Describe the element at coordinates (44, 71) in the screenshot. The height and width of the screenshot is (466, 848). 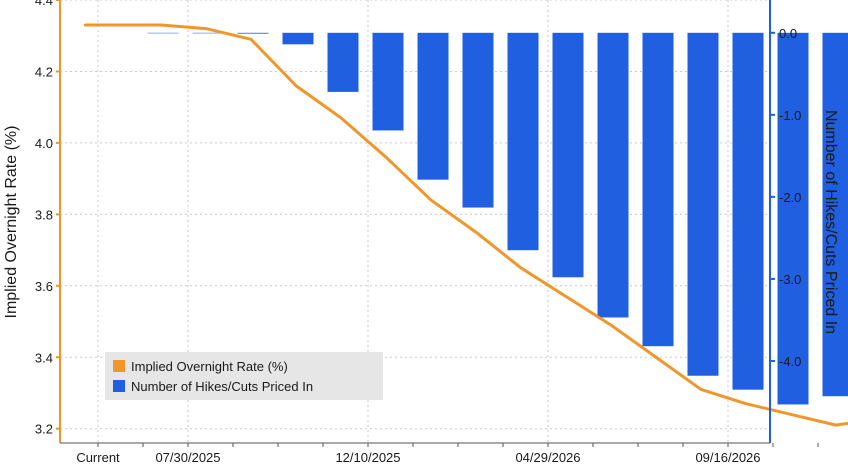
I see `left-tick-label-5: 4.2` at that location.